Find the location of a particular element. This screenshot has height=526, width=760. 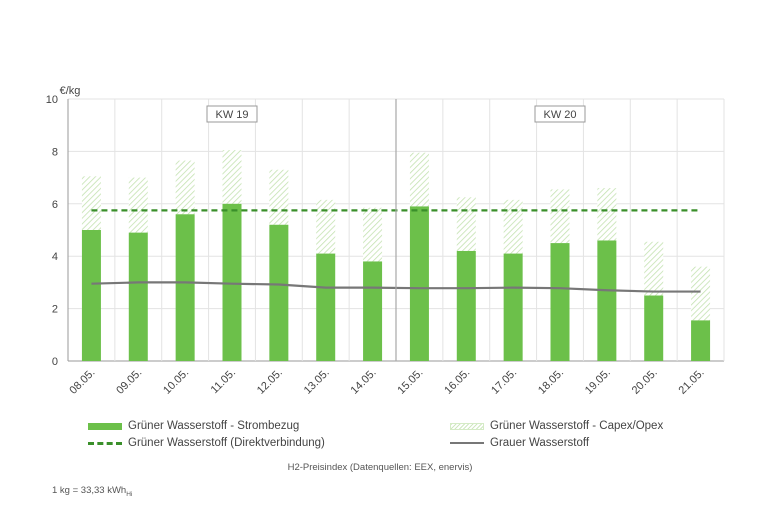

legend-direktverbindung: Grüner Wasserstoff (Direktverbindung) is located at coordinates (206, 443).